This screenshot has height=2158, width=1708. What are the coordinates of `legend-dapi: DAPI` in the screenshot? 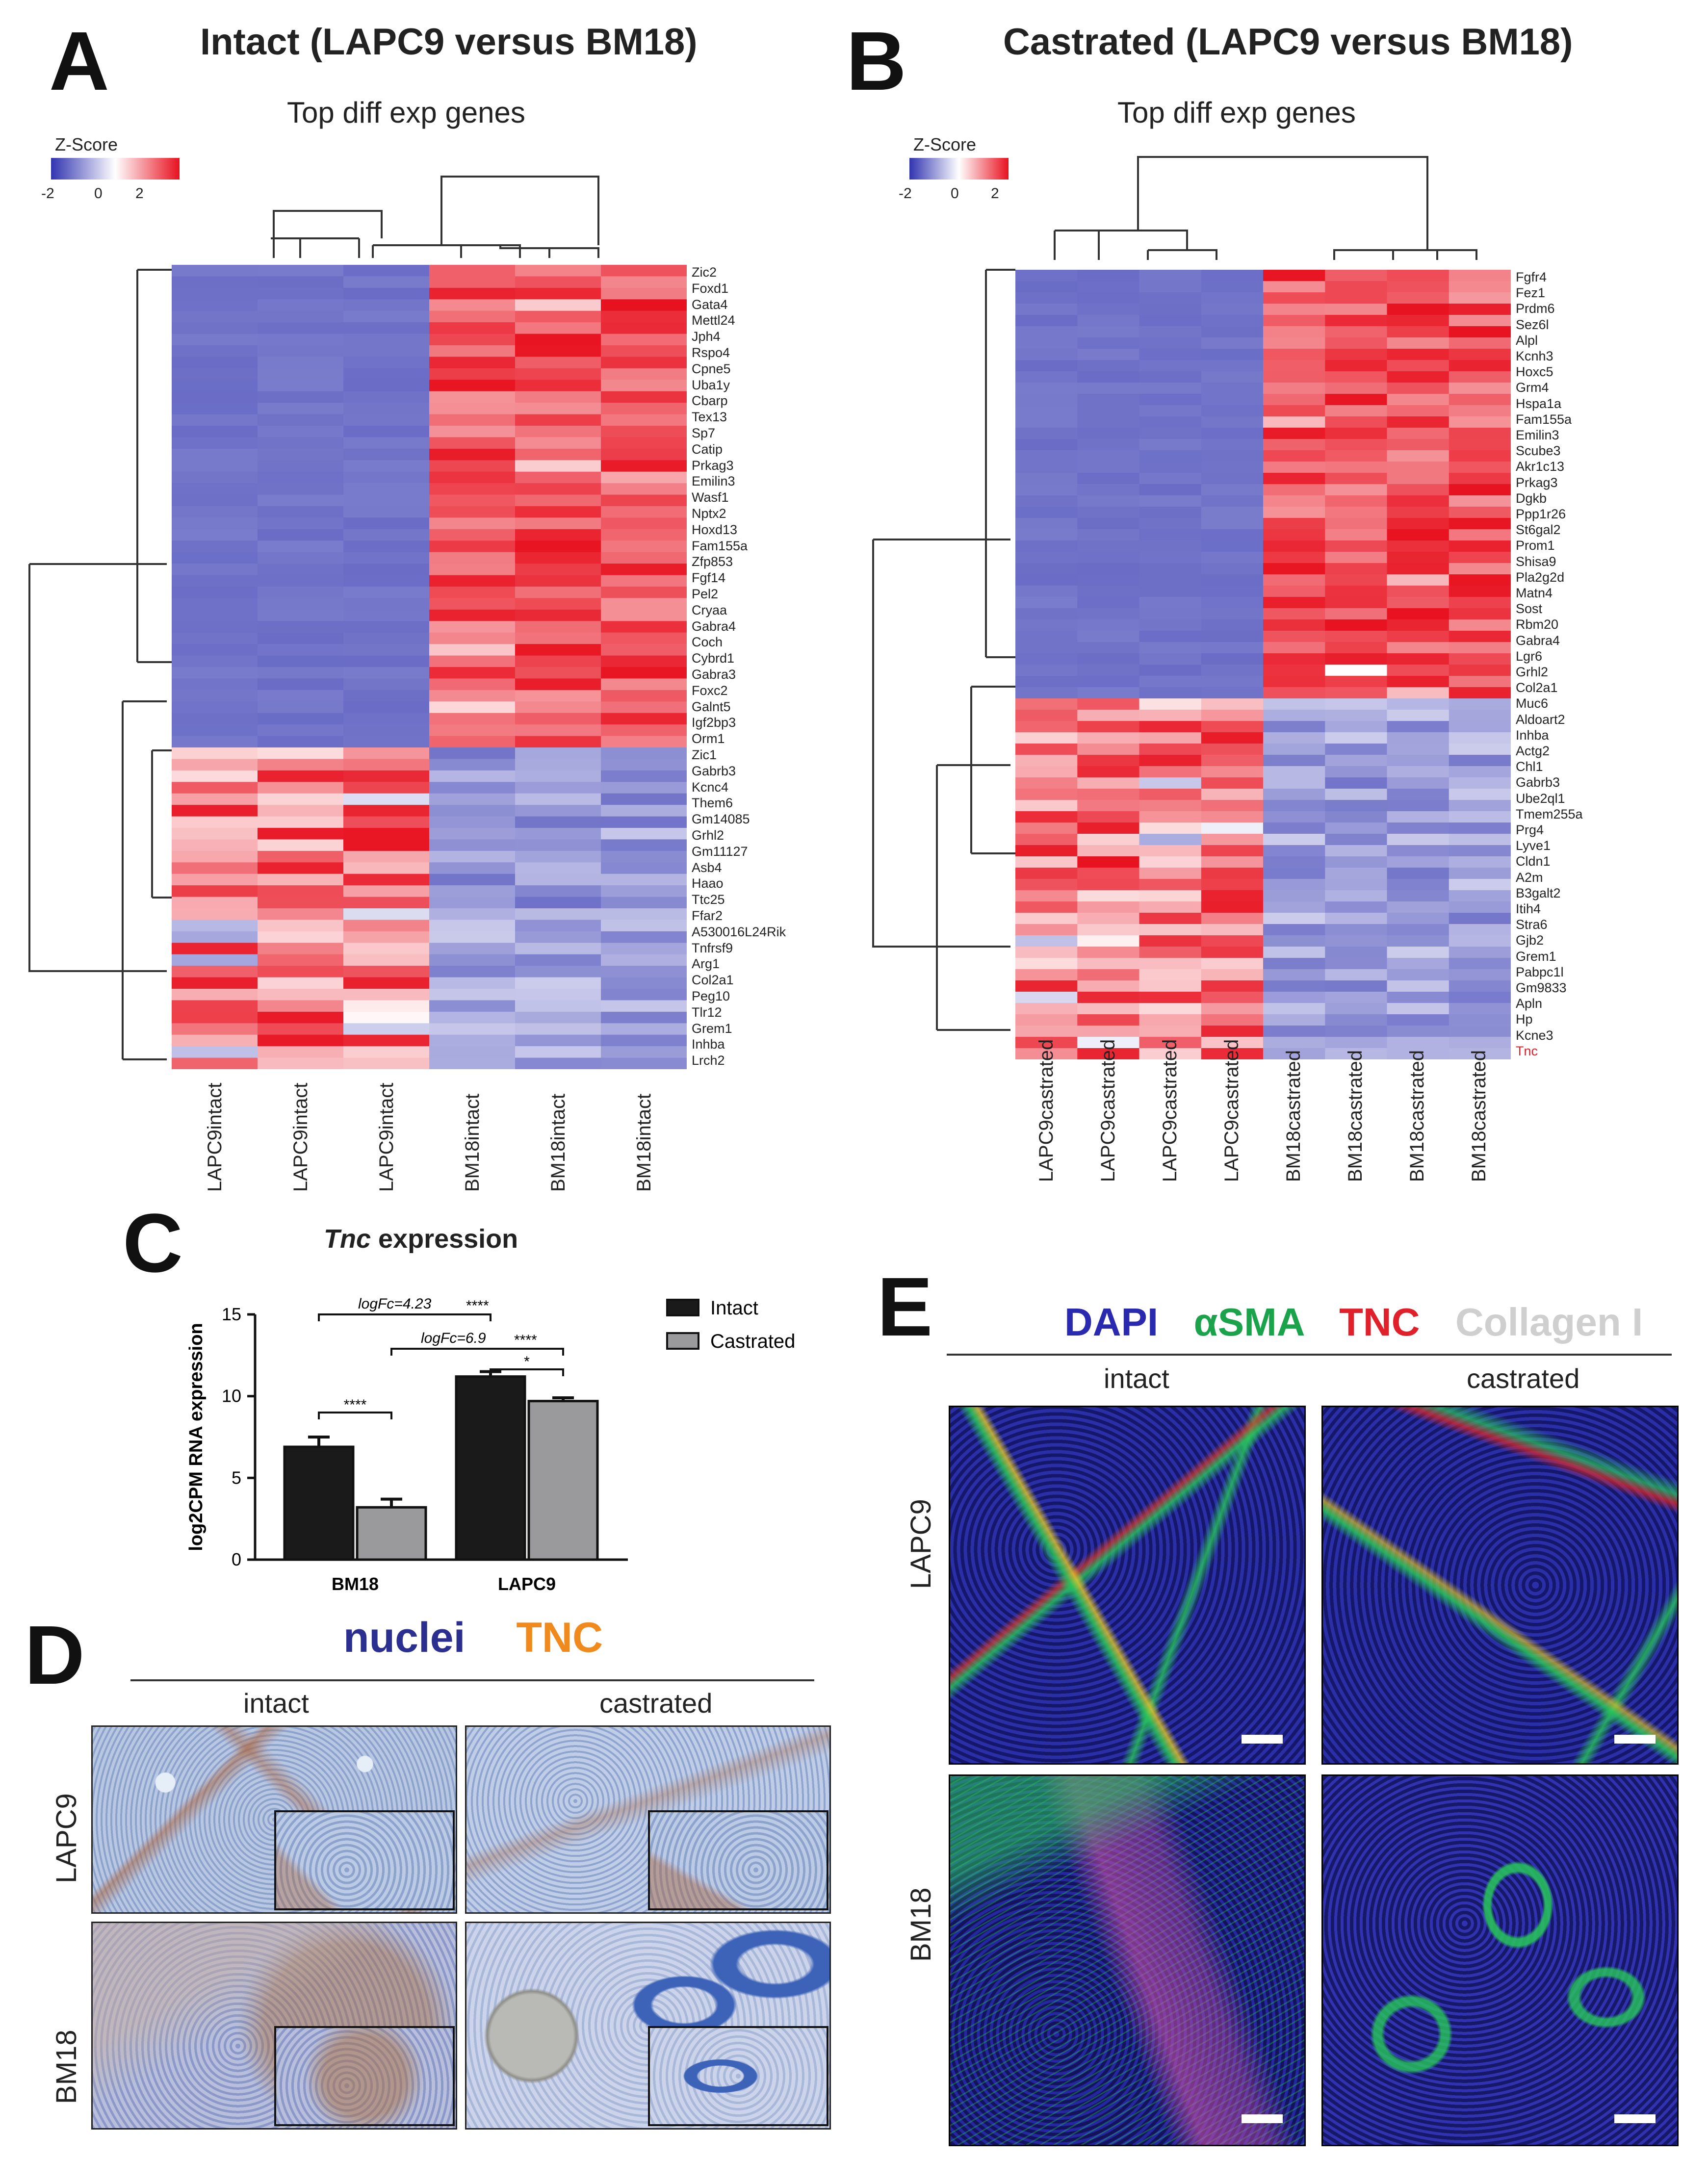 It's located at (1111, 1322).